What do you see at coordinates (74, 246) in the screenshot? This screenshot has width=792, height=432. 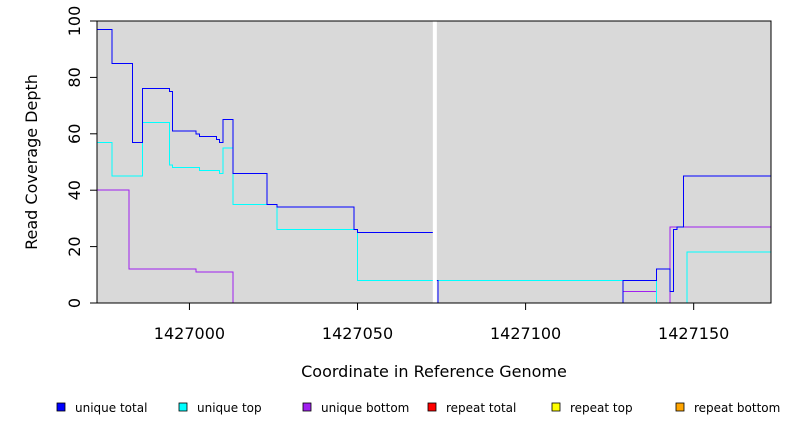 I see `y-tick-label: 20` at bounding box center [74, 246].